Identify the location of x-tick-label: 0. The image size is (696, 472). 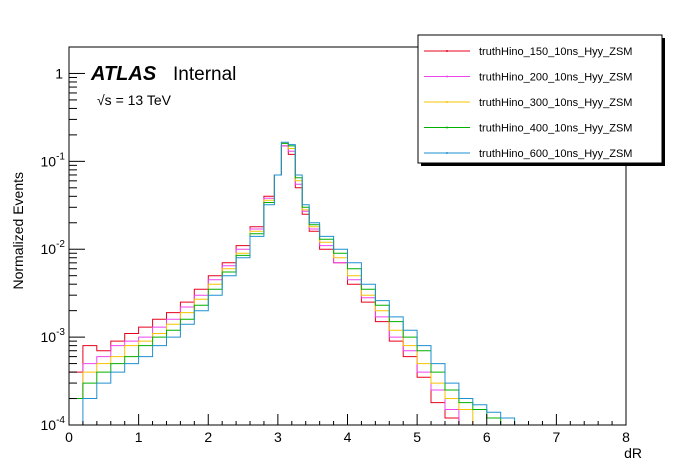
(69, 437).